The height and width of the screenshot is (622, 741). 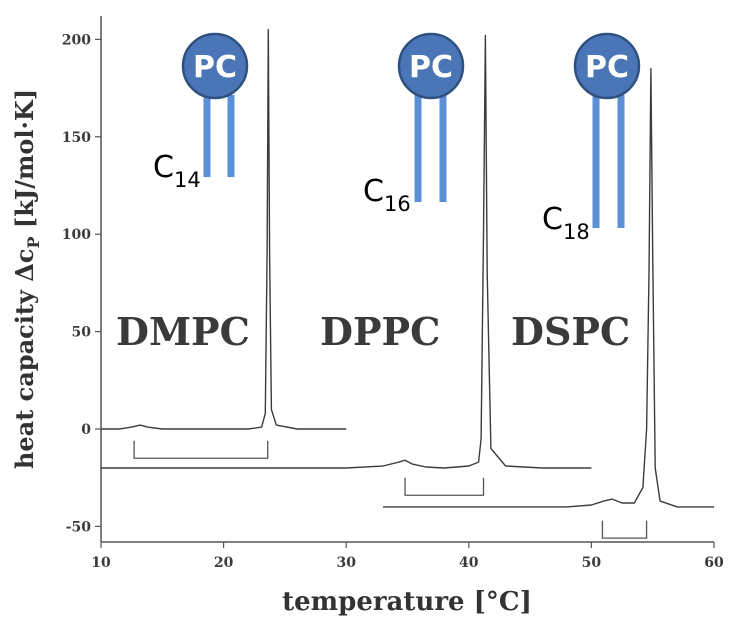 What do you see at coordinates (414, 124) in the screenshot?
I see `lipid-molecule-icon-dppc: PC C16` at bounding box center [414, 124].